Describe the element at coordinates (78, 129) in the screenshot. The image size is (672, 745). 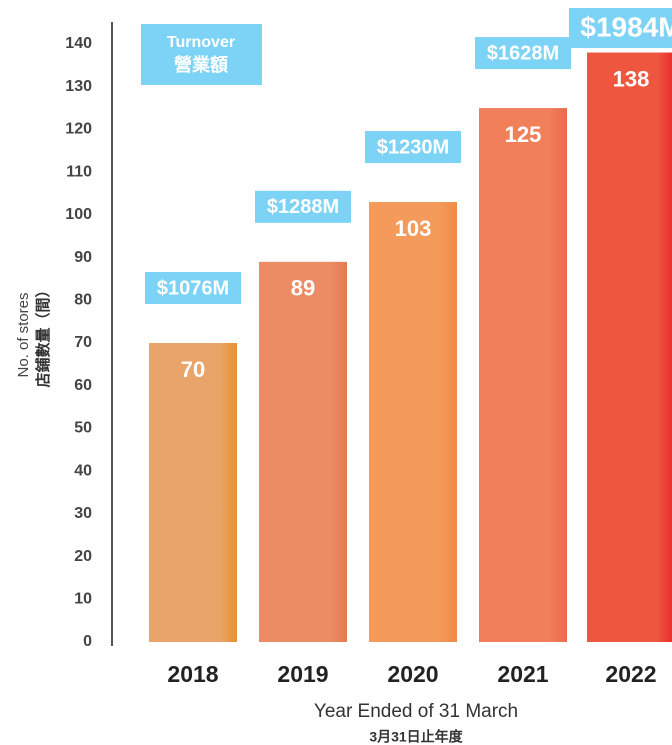
I see `y-tick-label: 120` at that location.